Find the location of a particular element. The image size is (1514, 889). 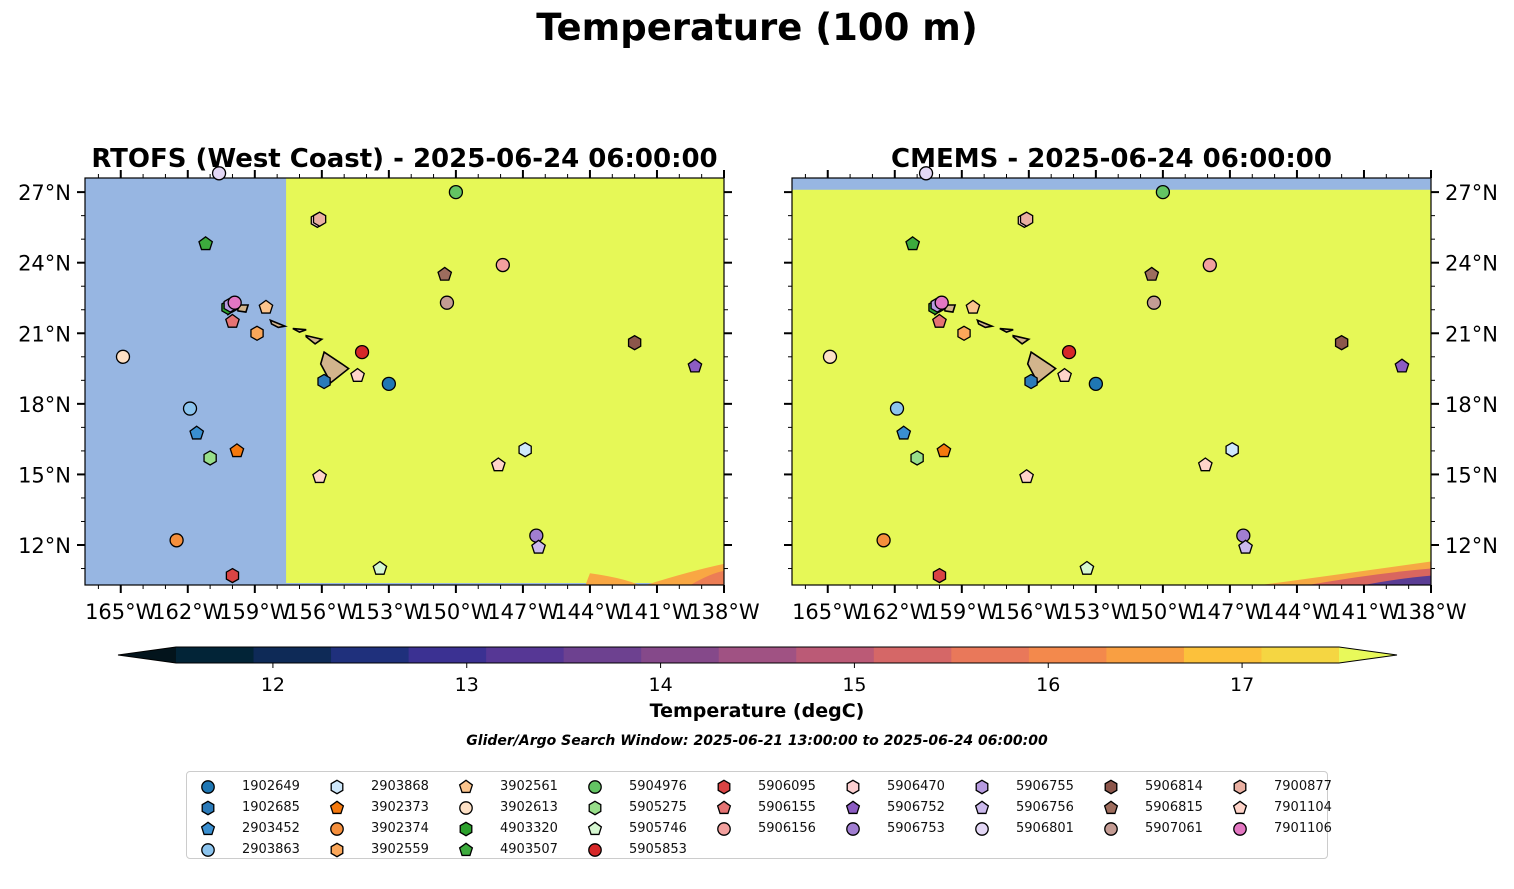

colorbar-tick-label: 14 is located at coordinates (660, 685).